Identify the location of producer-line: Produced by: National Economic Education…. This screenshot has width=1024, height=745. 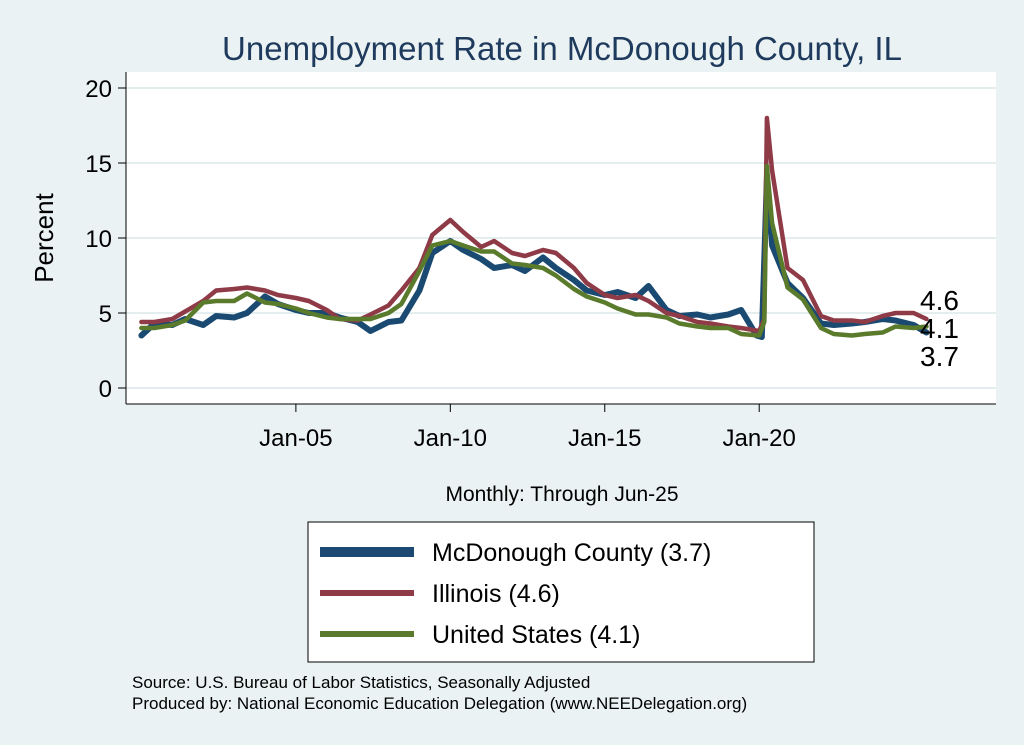
(440, 703).